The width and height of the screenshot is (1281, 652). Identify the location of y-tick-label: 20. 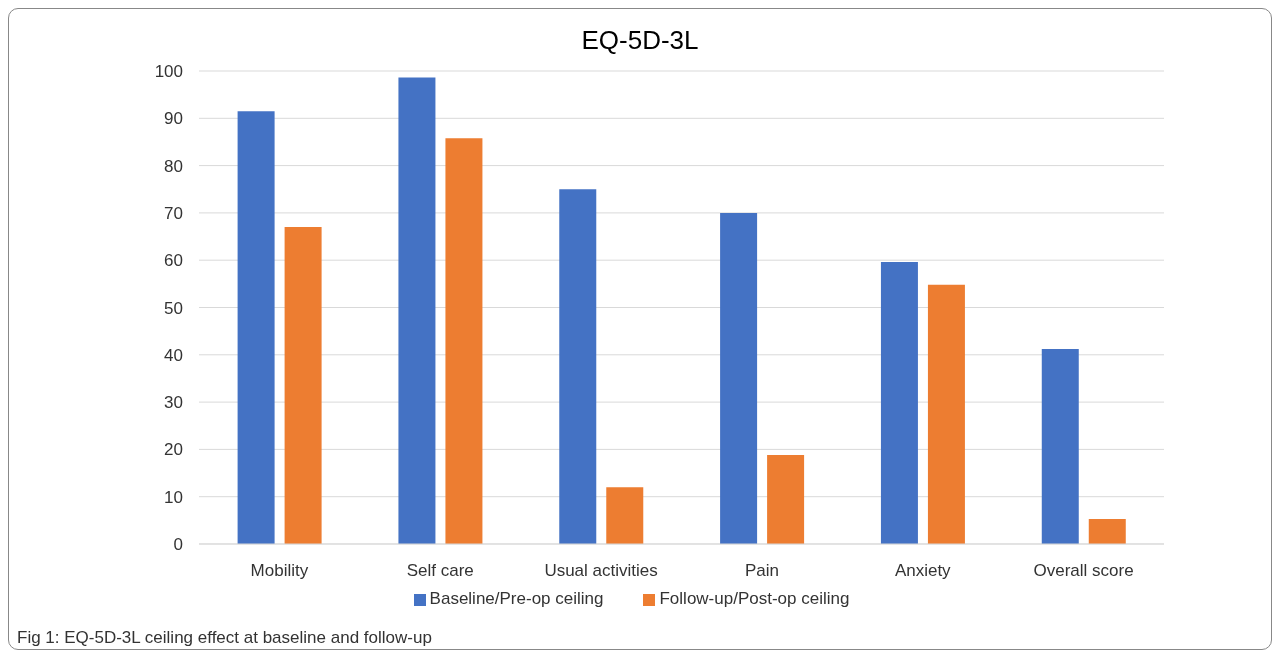
(173, 450).